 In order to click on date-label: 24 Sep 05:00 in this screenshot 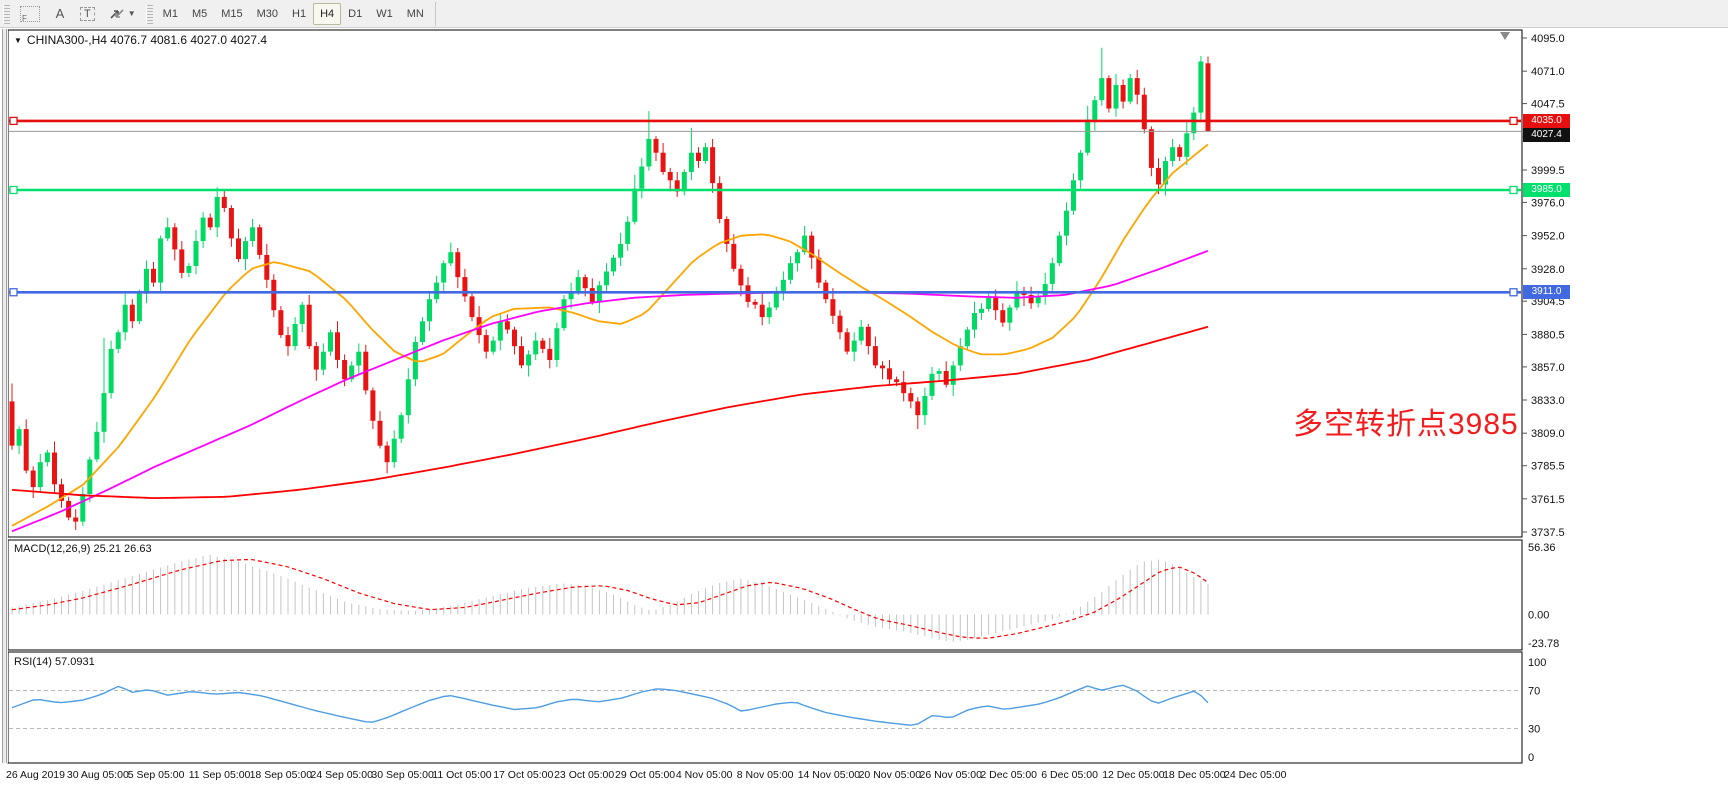, I will do `click(342, 775)`.